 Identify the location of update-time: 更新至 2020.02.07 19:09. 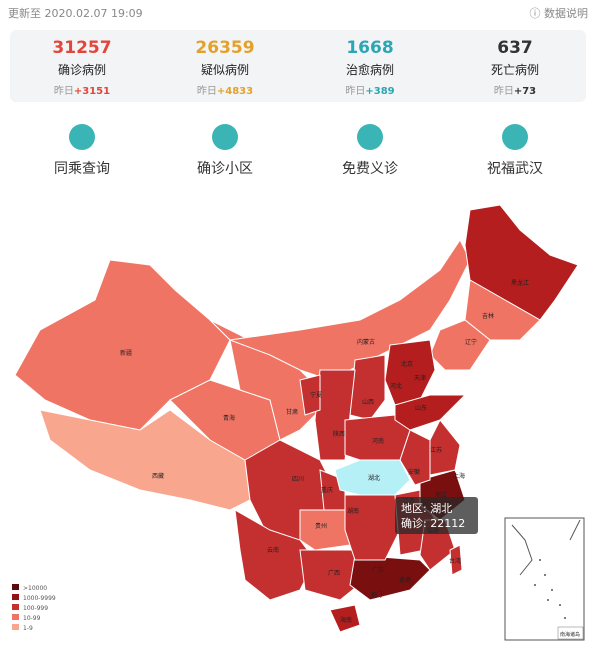
(75, 13).